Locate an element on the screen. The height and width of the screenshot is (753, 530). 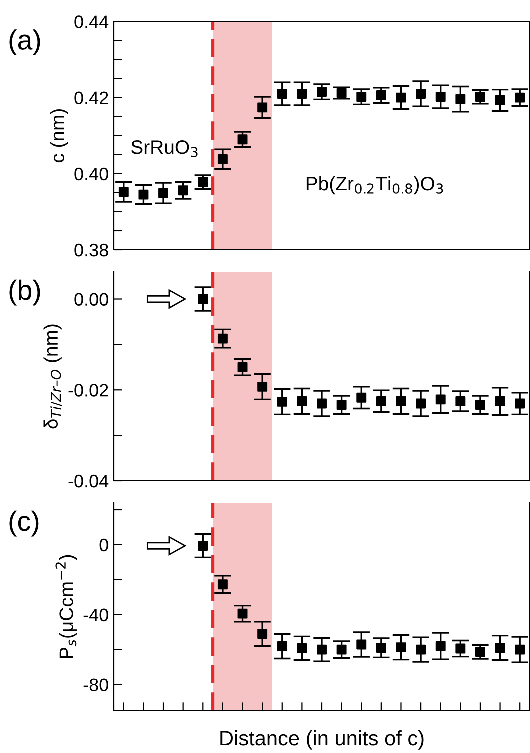
y-axis-title: P$_{s}$(μCcm$^{−2}$) is located at coordinates (67, 606).